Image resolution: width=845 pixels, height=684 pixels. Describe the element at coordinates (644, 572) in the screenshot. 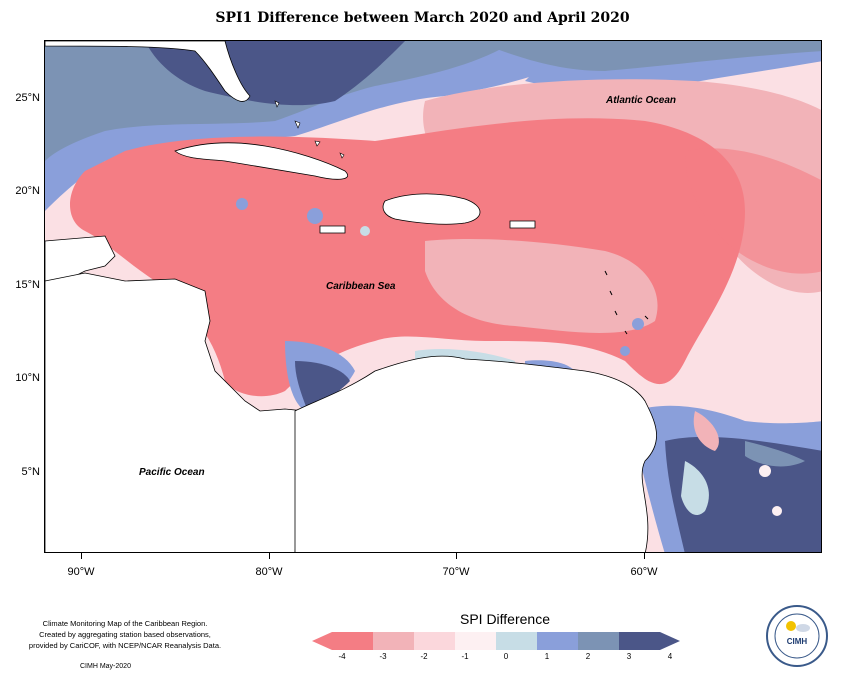

I see `lon-tick-60: 60°W` at that location.